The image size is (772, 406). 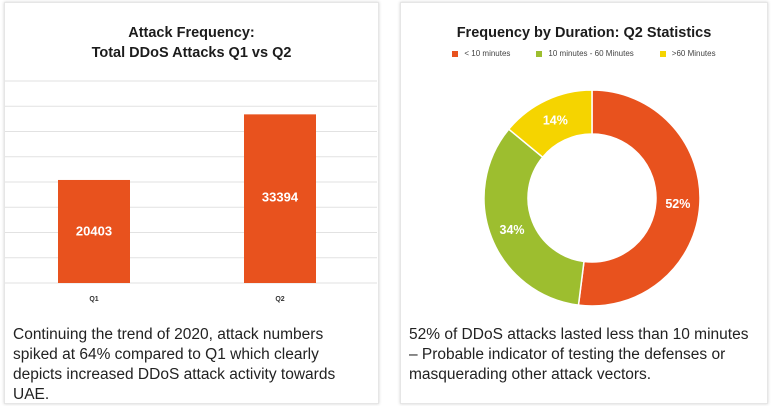 I want to click on x-tick-label: Q2, so click(x=279, y=299).